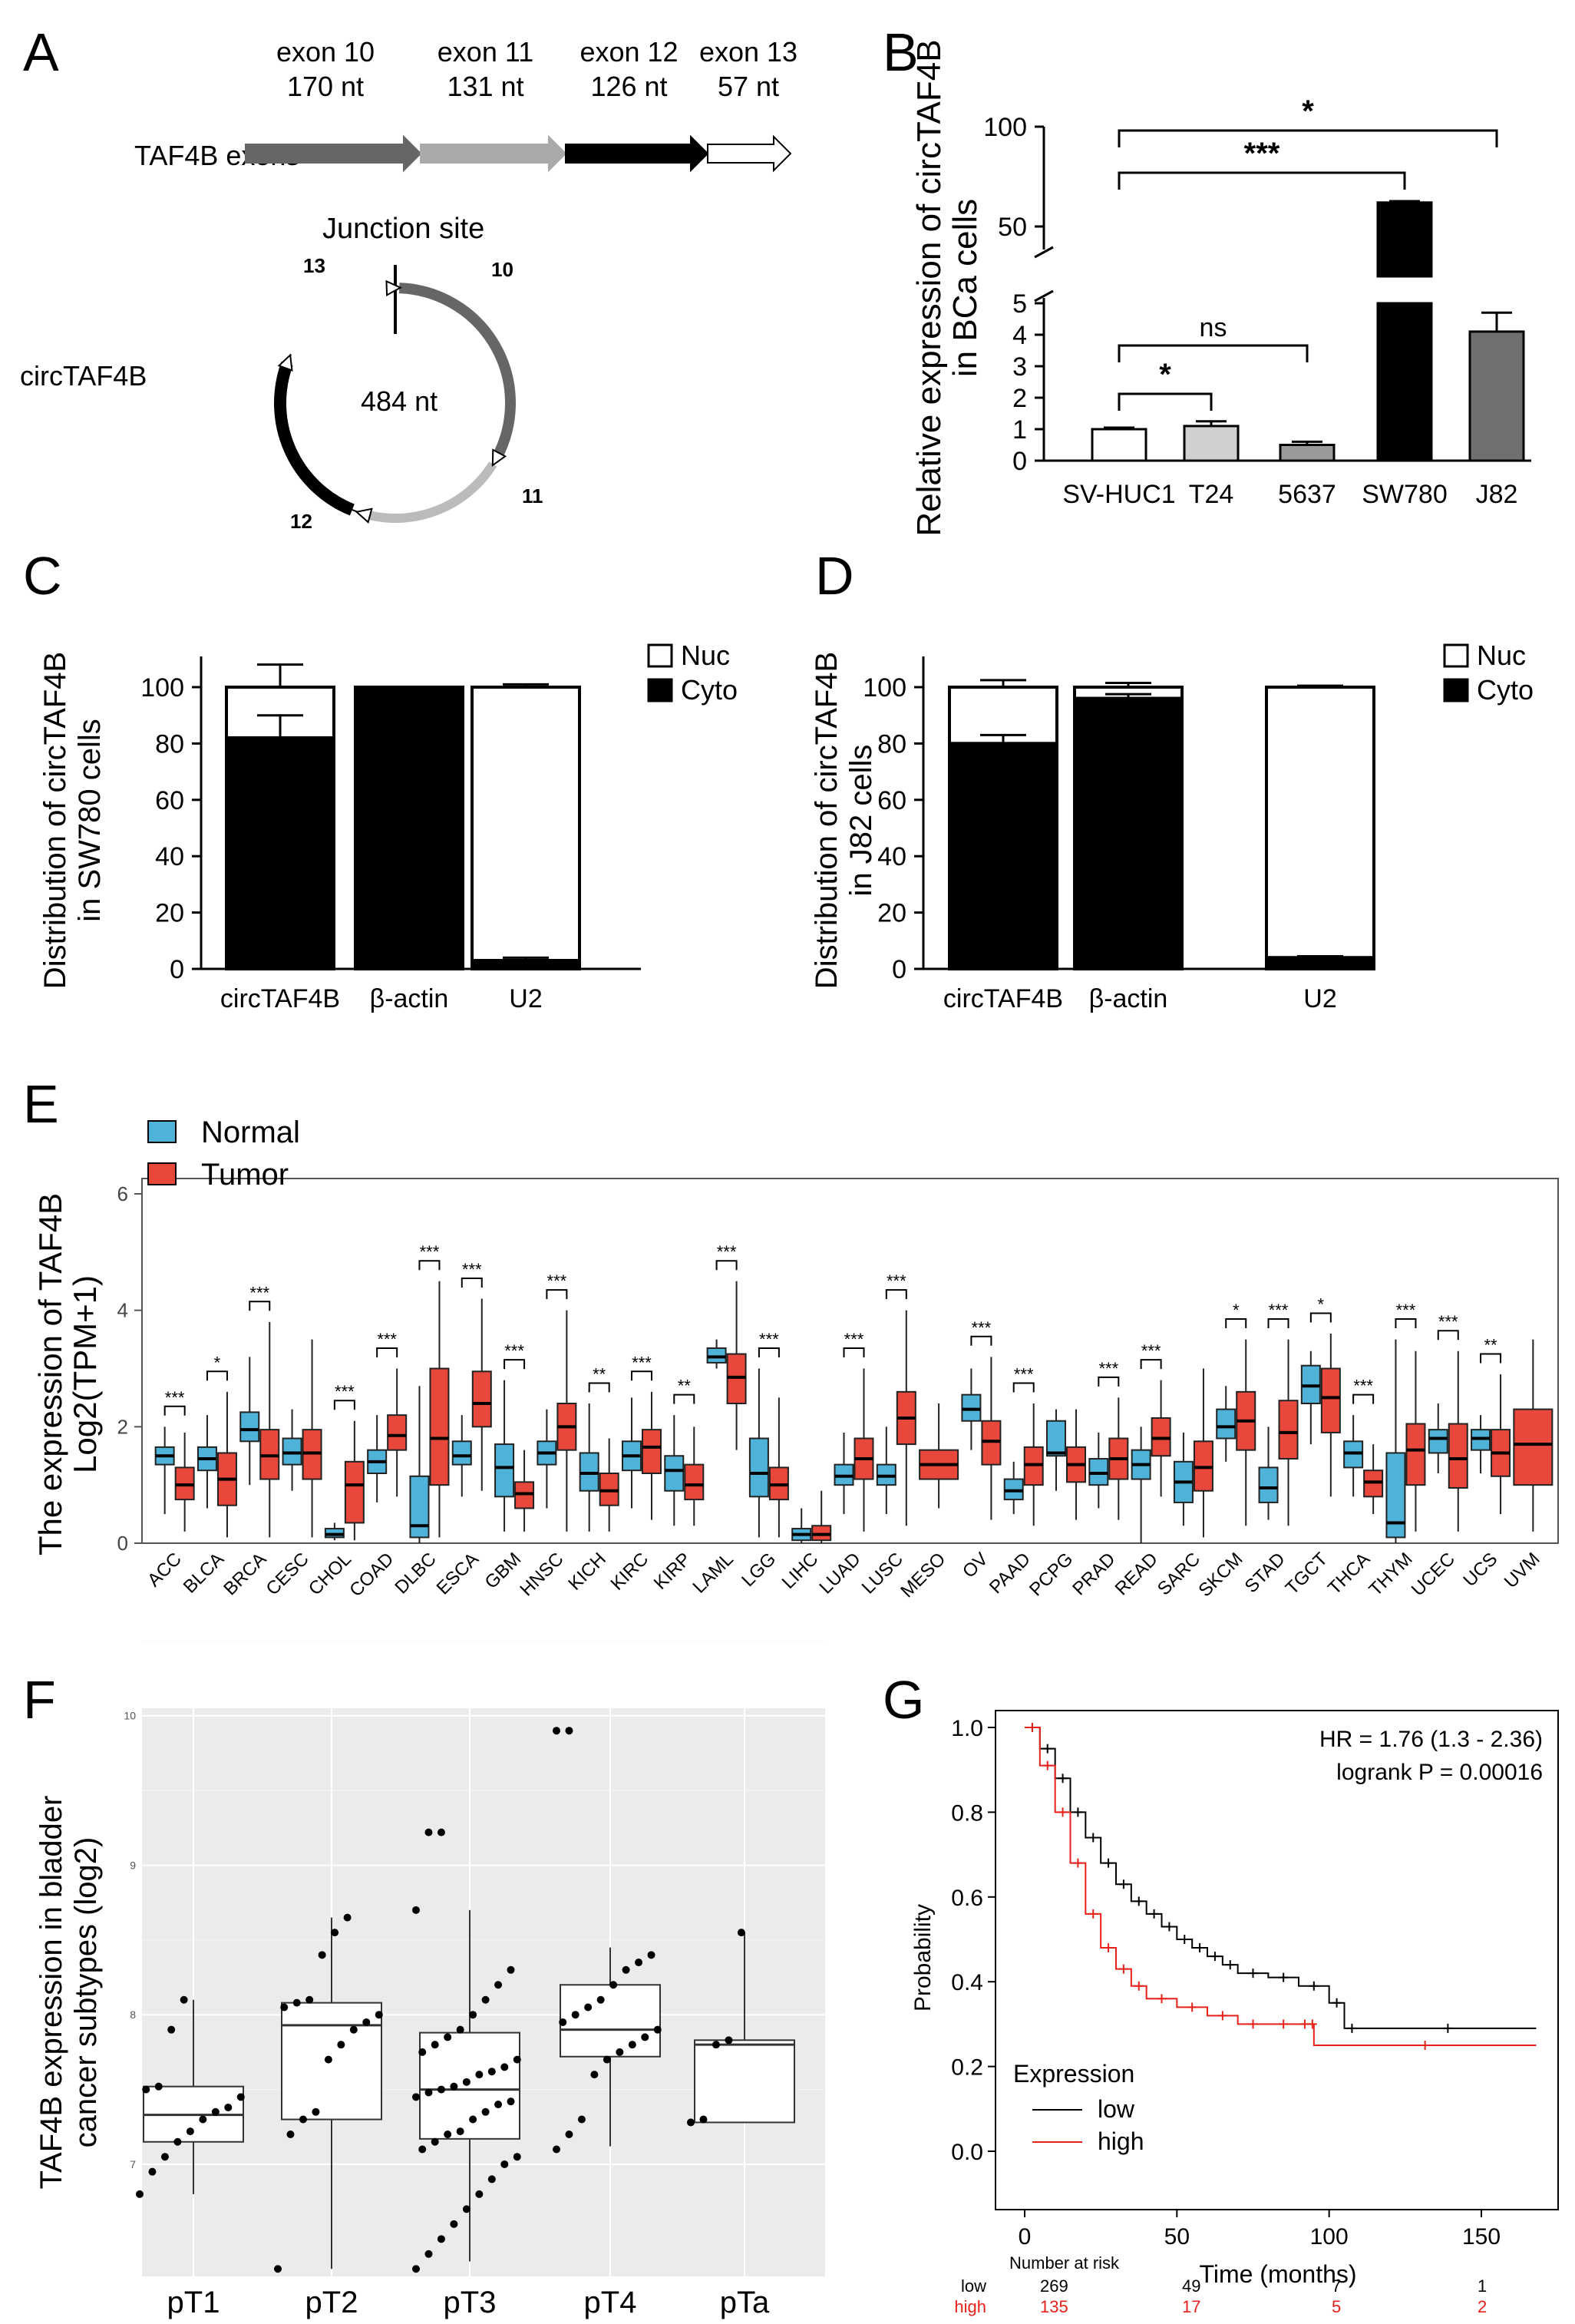 This screenshot has height=2324, width=1575. I want to click on x-tick-label: pT4, so click(610, 2302).